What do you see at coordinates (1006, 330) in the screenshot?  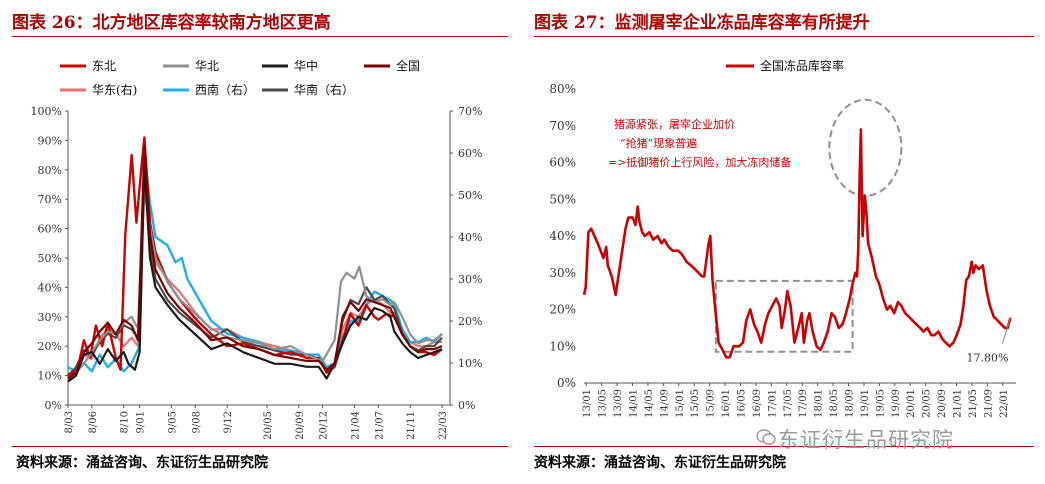 I see `last-value-leader` at bounding box center [1006, 330].